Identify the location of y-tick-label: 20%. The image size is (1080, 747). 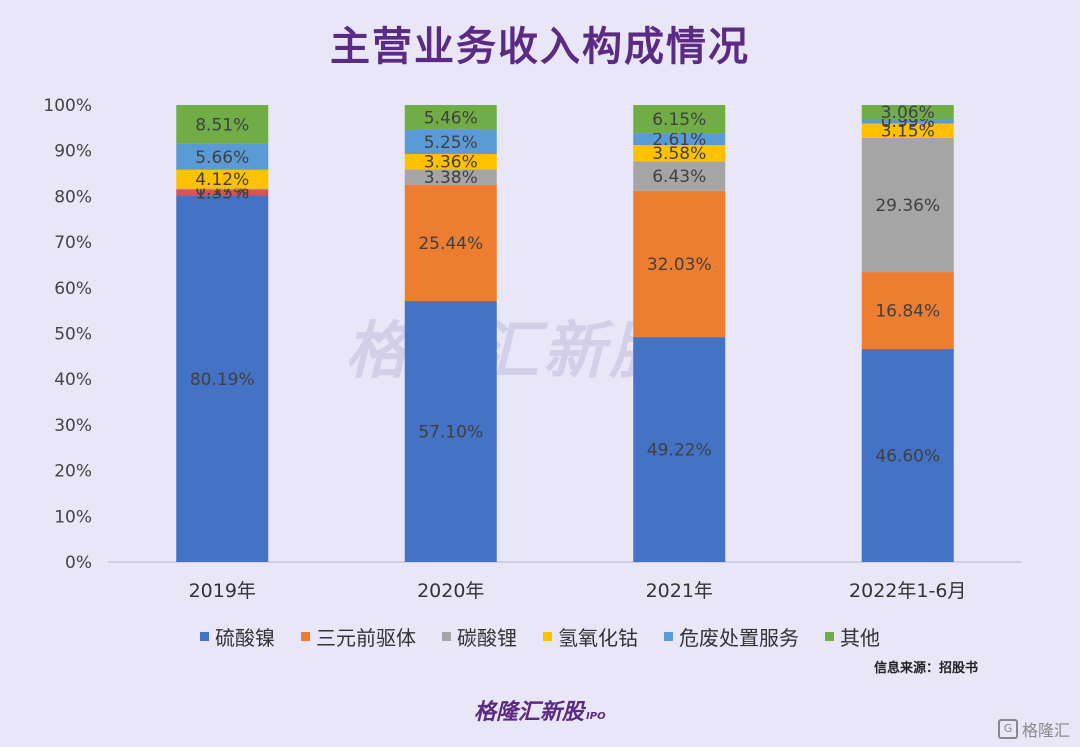
(73, 472).